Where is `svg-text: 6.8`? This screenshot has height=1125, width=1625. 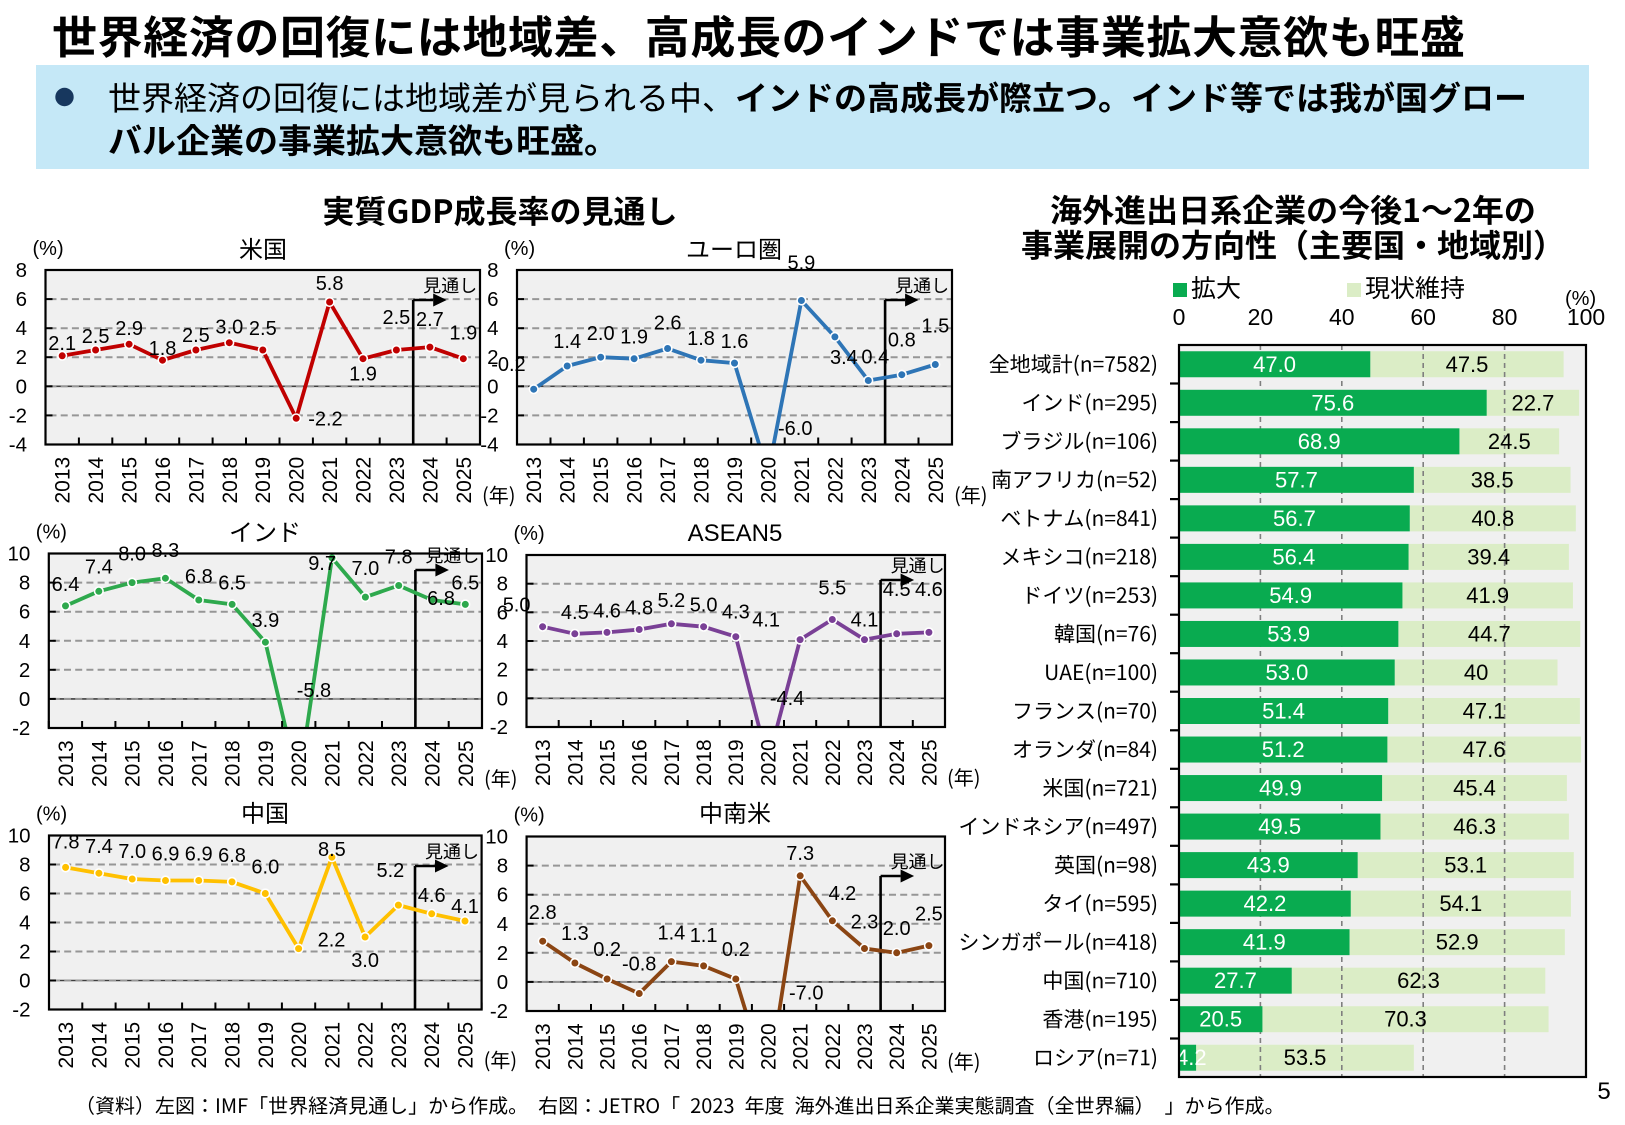 svg-text: 6.8 is located at coordinates (199, 577).